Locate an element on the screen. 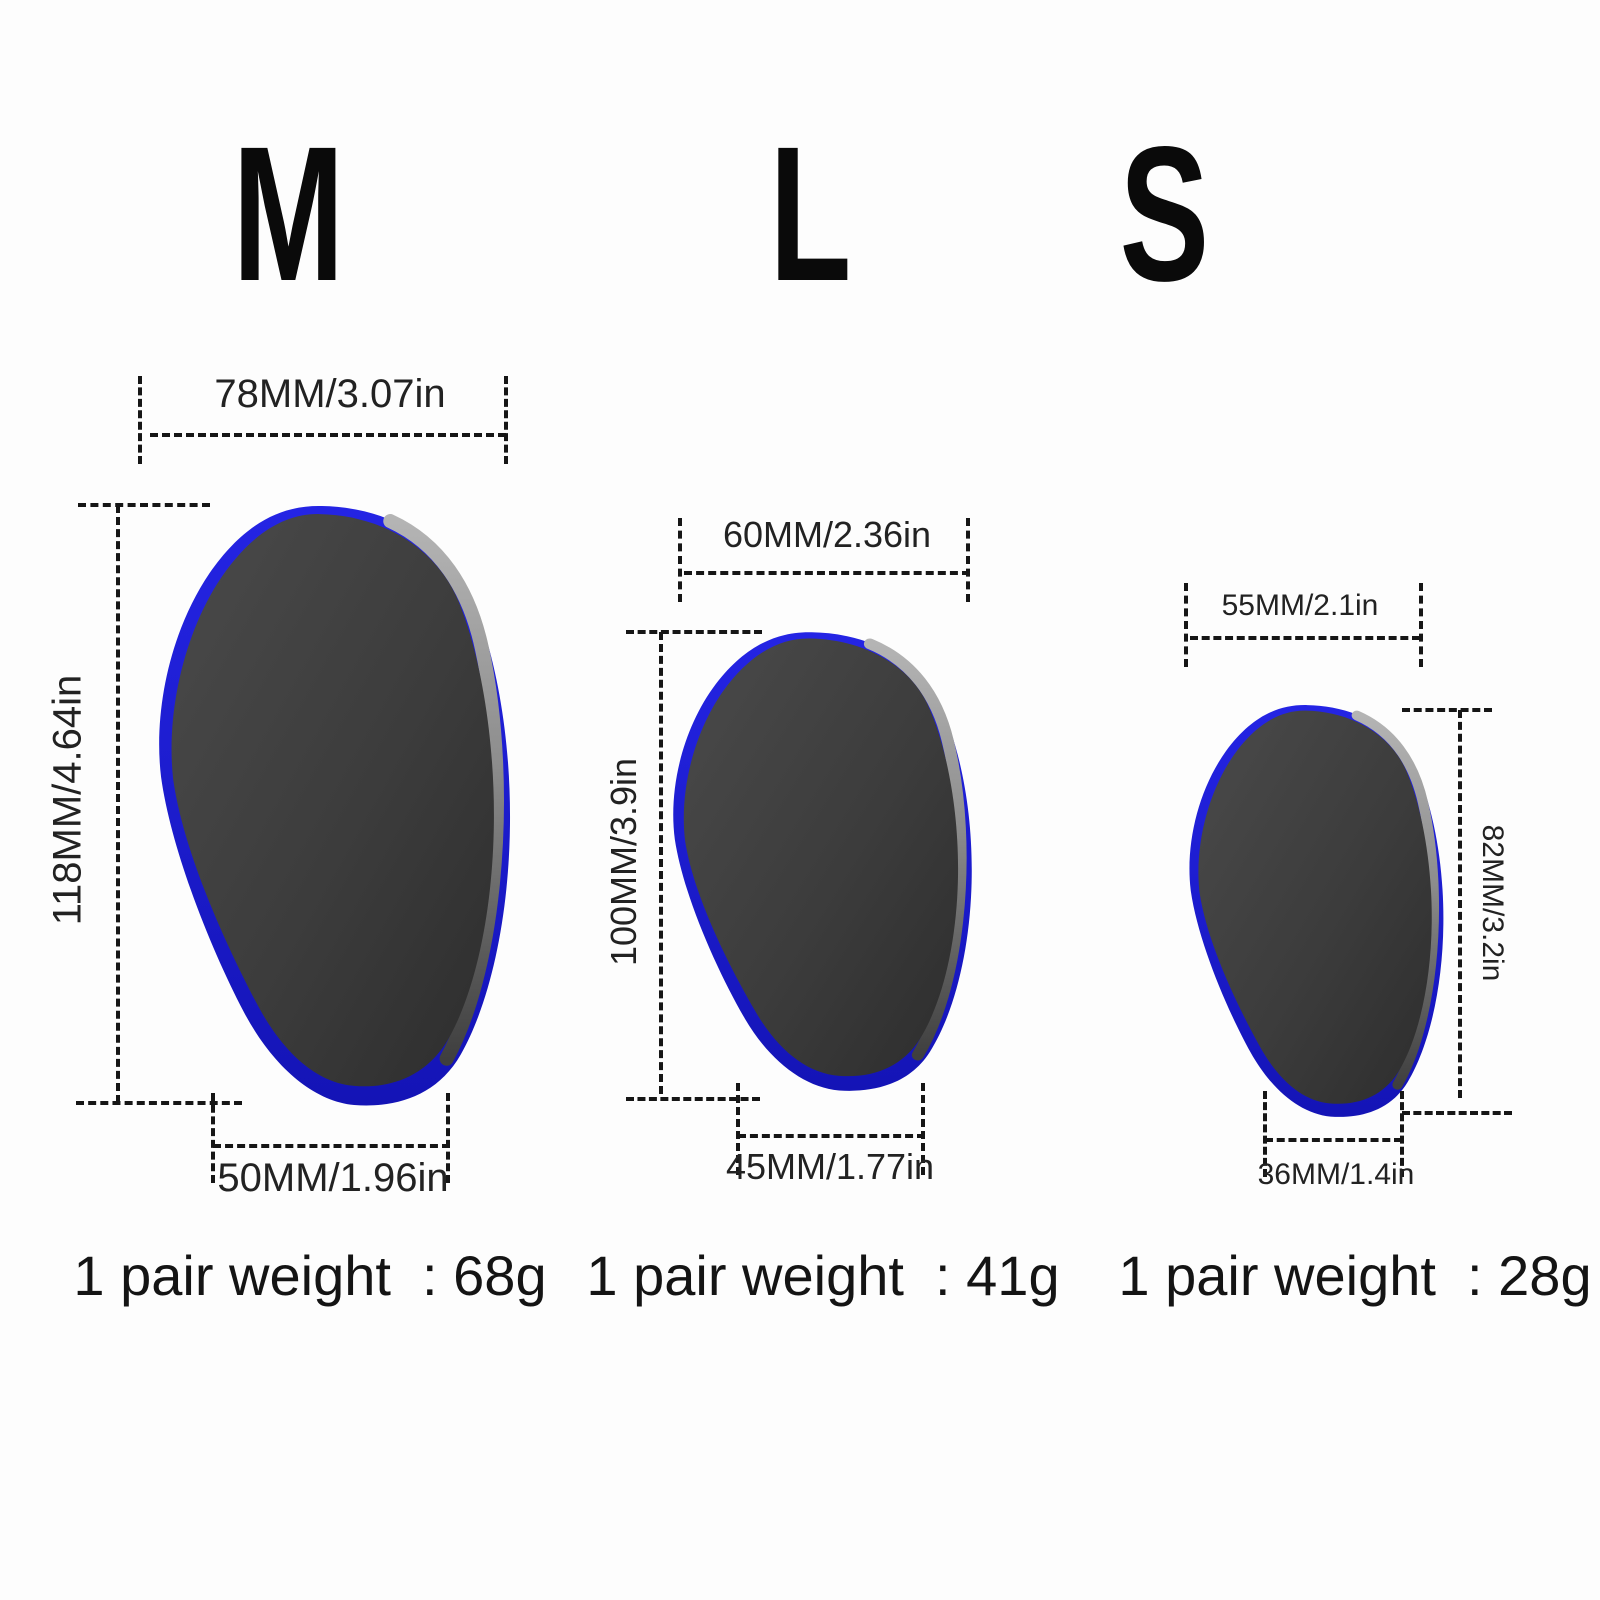 The width and height of the screenshot is (1600, 1600). s-height-cap-bottom is located at coordinates (1457, 1113).